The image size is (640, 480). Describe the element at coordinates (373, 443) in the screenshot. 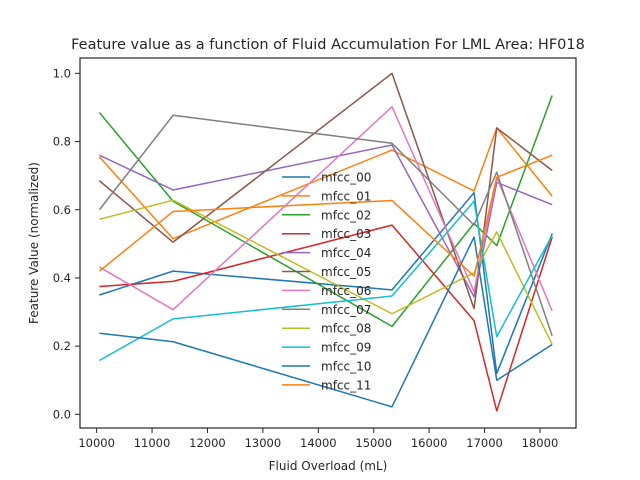

I see `x-tick-label: 15000` at that location.